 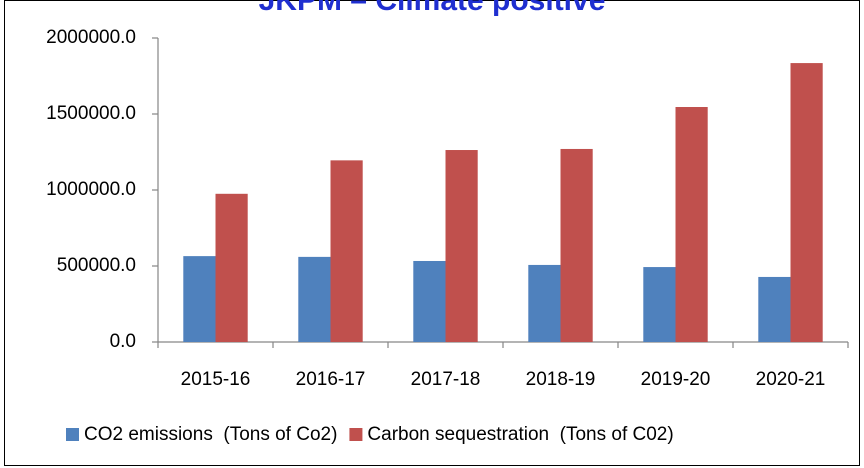 I want to click on y-tick-label: 500000.0, so click(x=96, y=265).